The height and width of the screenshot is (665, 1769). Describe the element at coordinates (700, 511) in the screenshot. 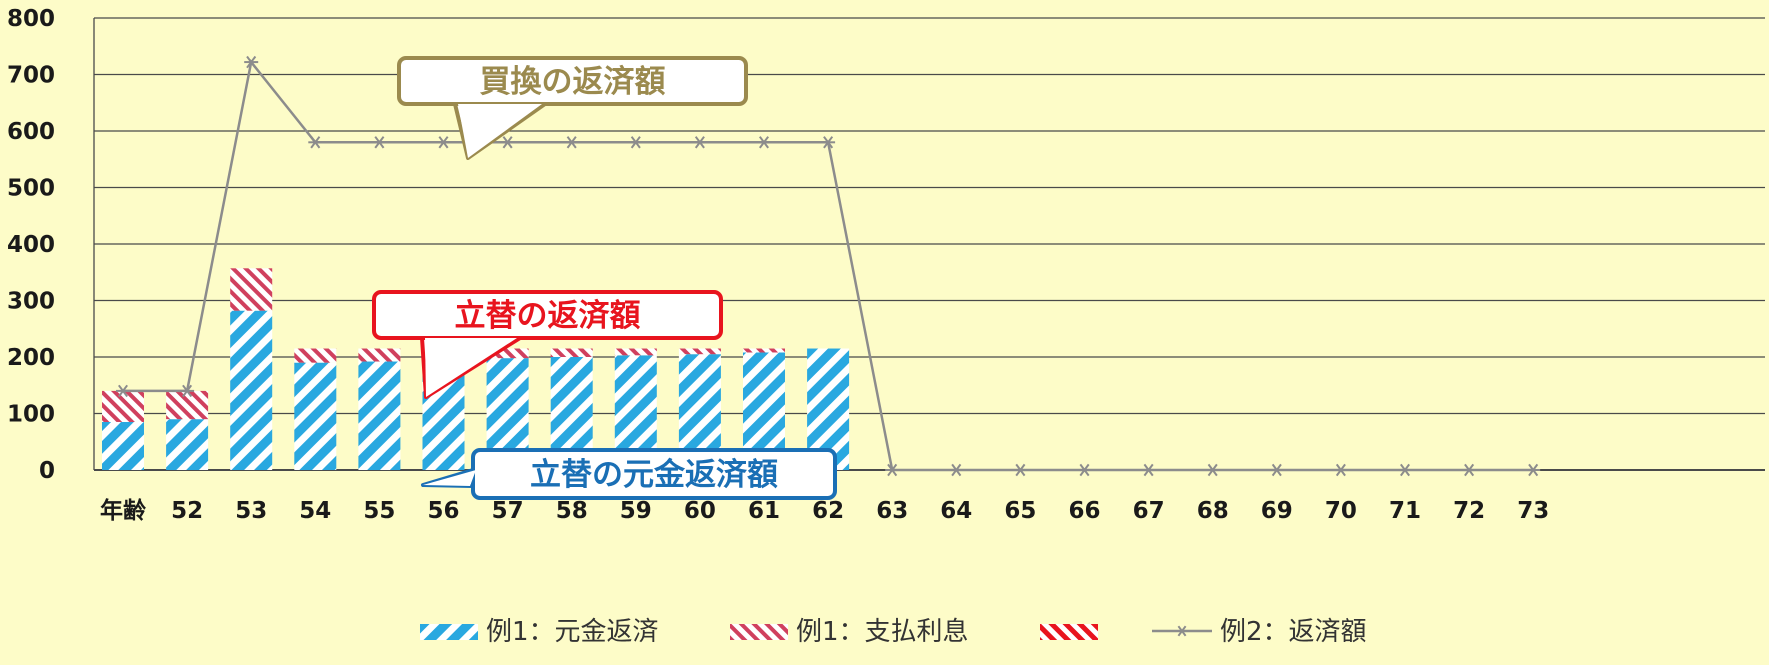

I see `x-tick-label: 60` at that location.